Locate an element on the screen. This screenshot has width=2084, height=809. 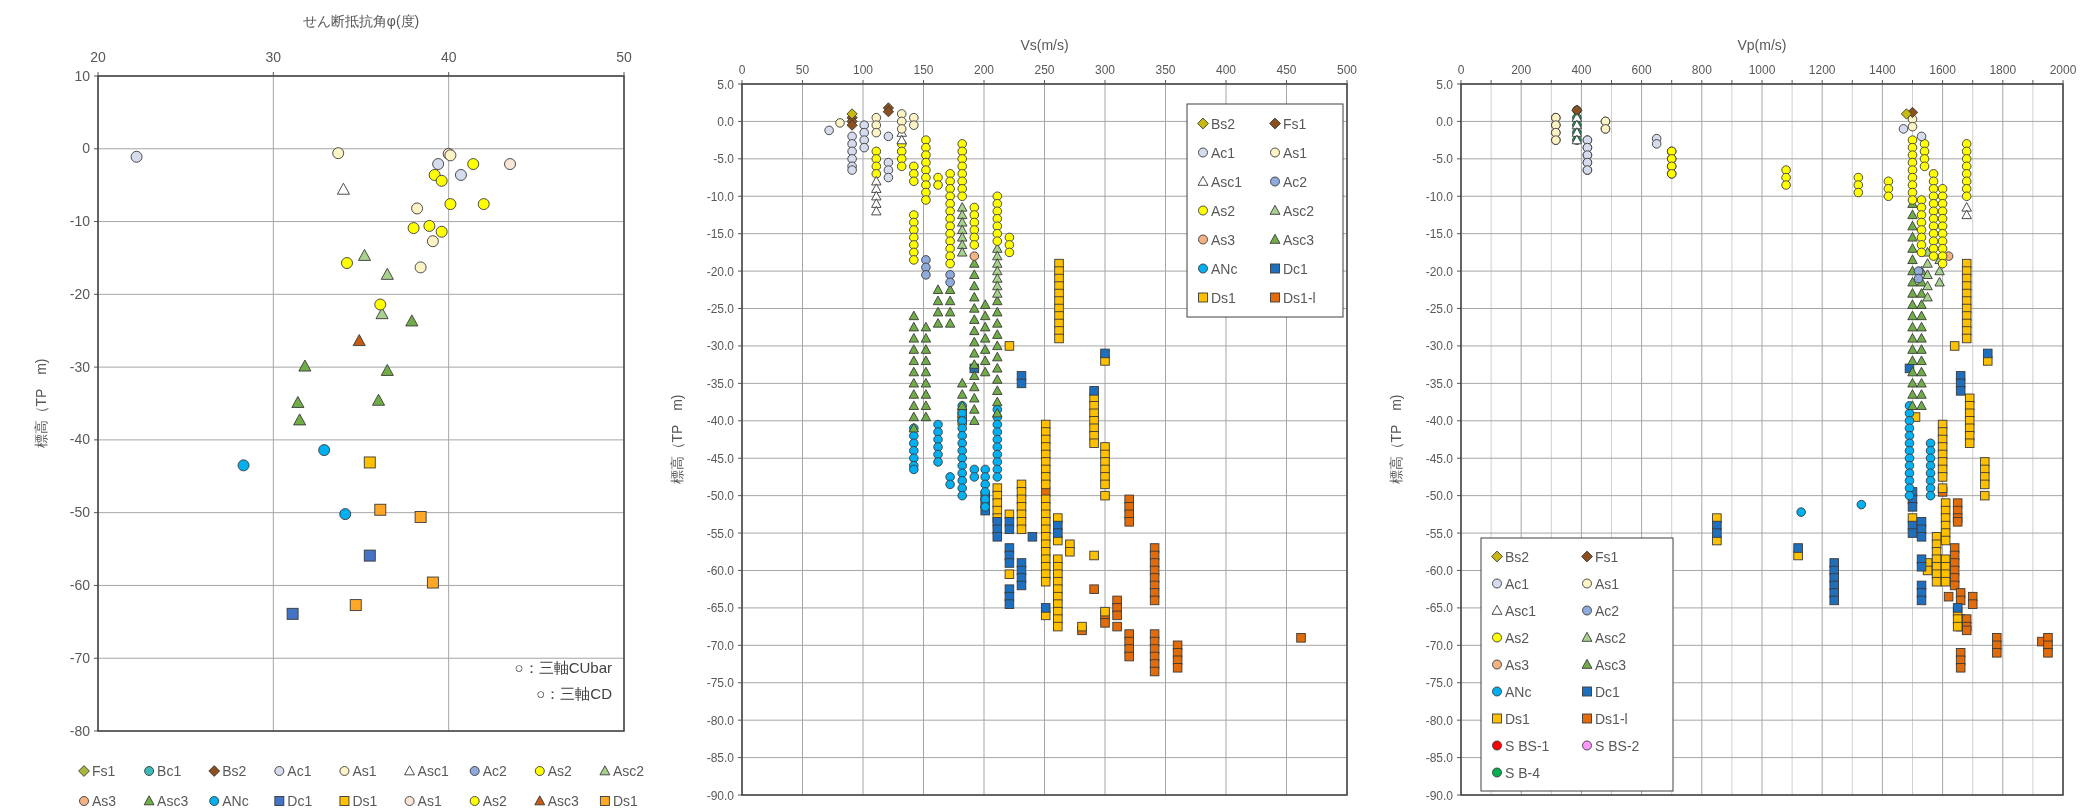
y-tick-label: -80.0 is located at coordinates (720, 720).